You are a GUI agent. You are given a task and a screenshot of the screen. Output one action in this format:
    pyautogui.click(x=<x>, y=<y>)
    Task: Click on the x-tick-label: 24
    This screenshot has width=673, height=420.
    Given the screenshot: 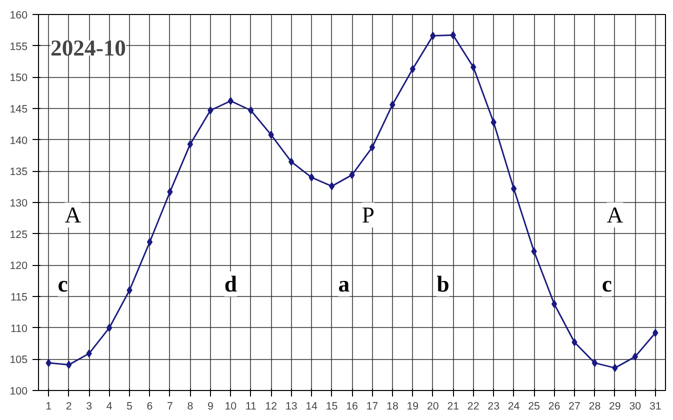 What is the action you would take?
    pyautogui.click(x=514, y=406)
    